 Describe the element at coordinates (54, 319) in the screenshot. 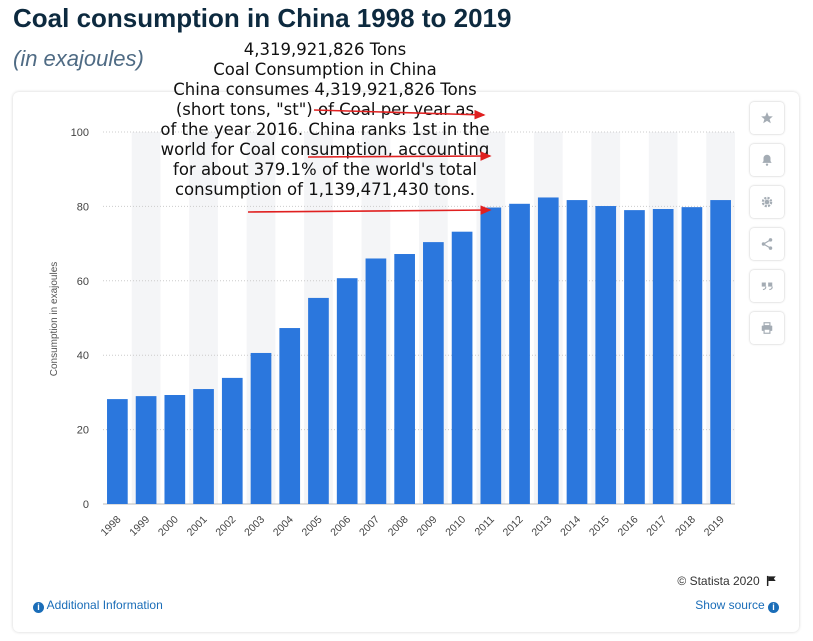

I see `y-axis-label: Consumption in exajoules` at that location.